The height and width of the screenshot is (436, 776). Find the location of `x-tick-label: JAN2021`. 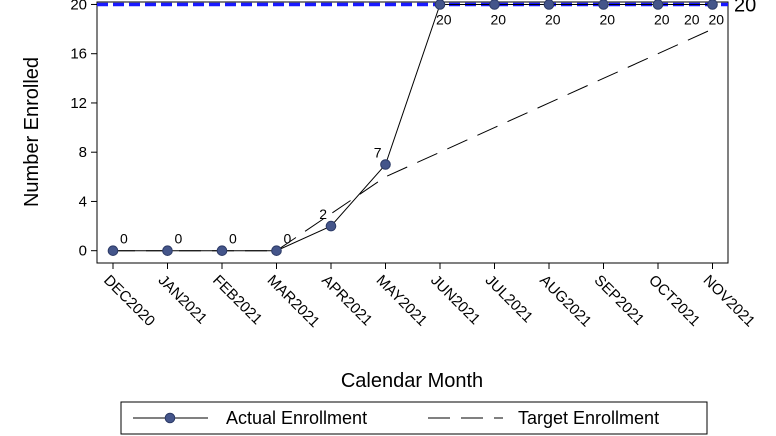

x-tick-label: JAN2021 is located at coordinates (183, 300).